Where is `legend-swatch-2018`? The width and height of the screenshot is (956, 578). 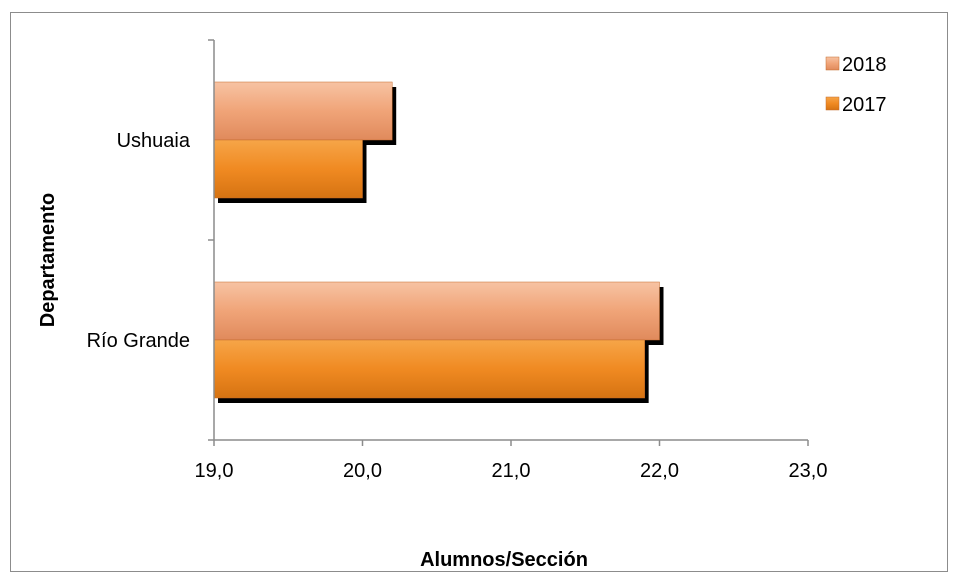
legend-swatch-2018 is located at coordinates (832, 63).